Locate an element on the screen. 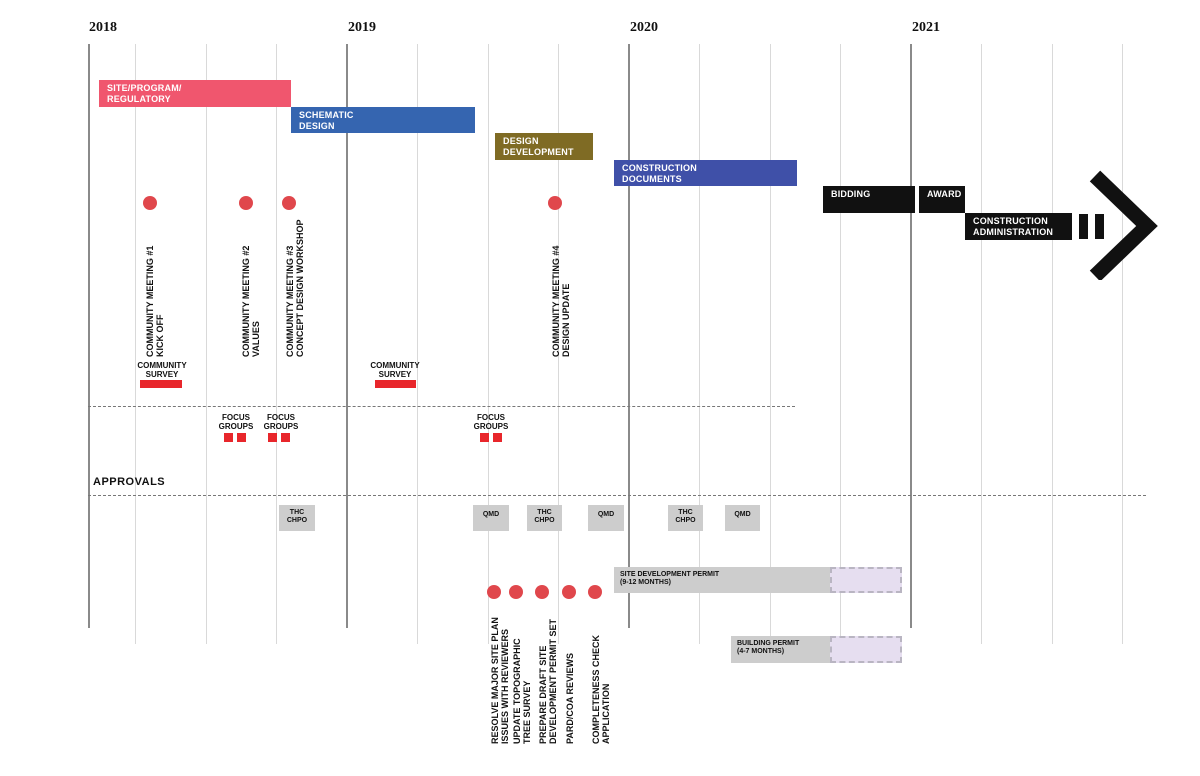  year-label-2019: 2019 is located at coordinates (362, 27).